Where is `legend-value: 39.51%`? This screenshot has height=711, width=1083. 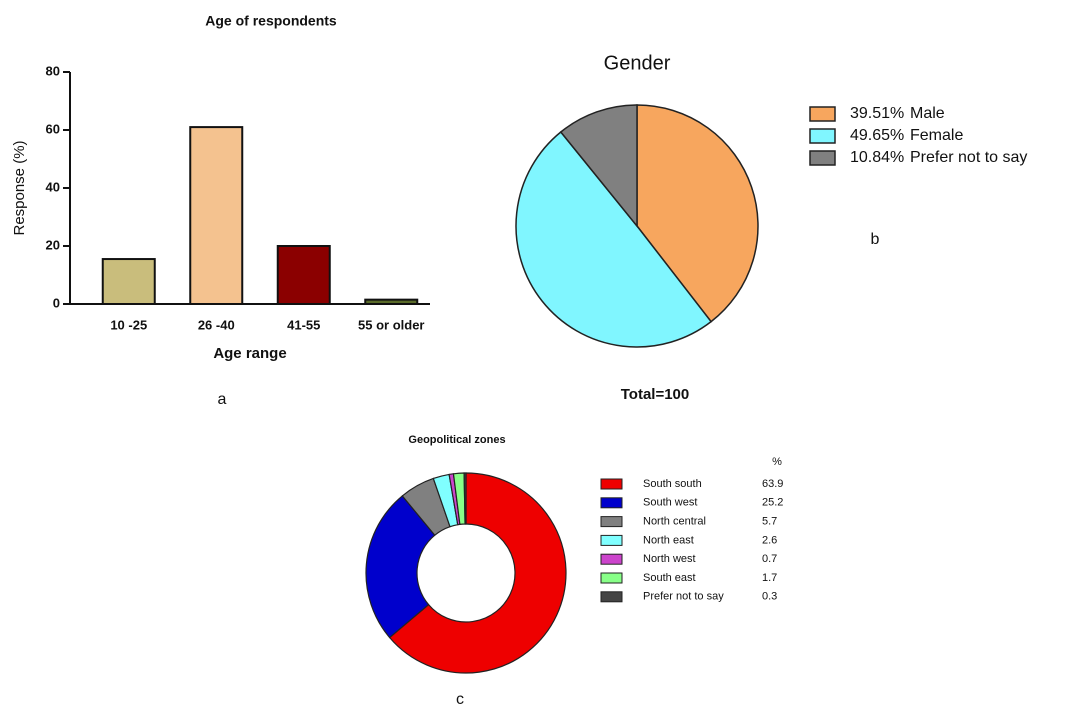
legend-value: 39.51% is located at coordinates (877, 113).